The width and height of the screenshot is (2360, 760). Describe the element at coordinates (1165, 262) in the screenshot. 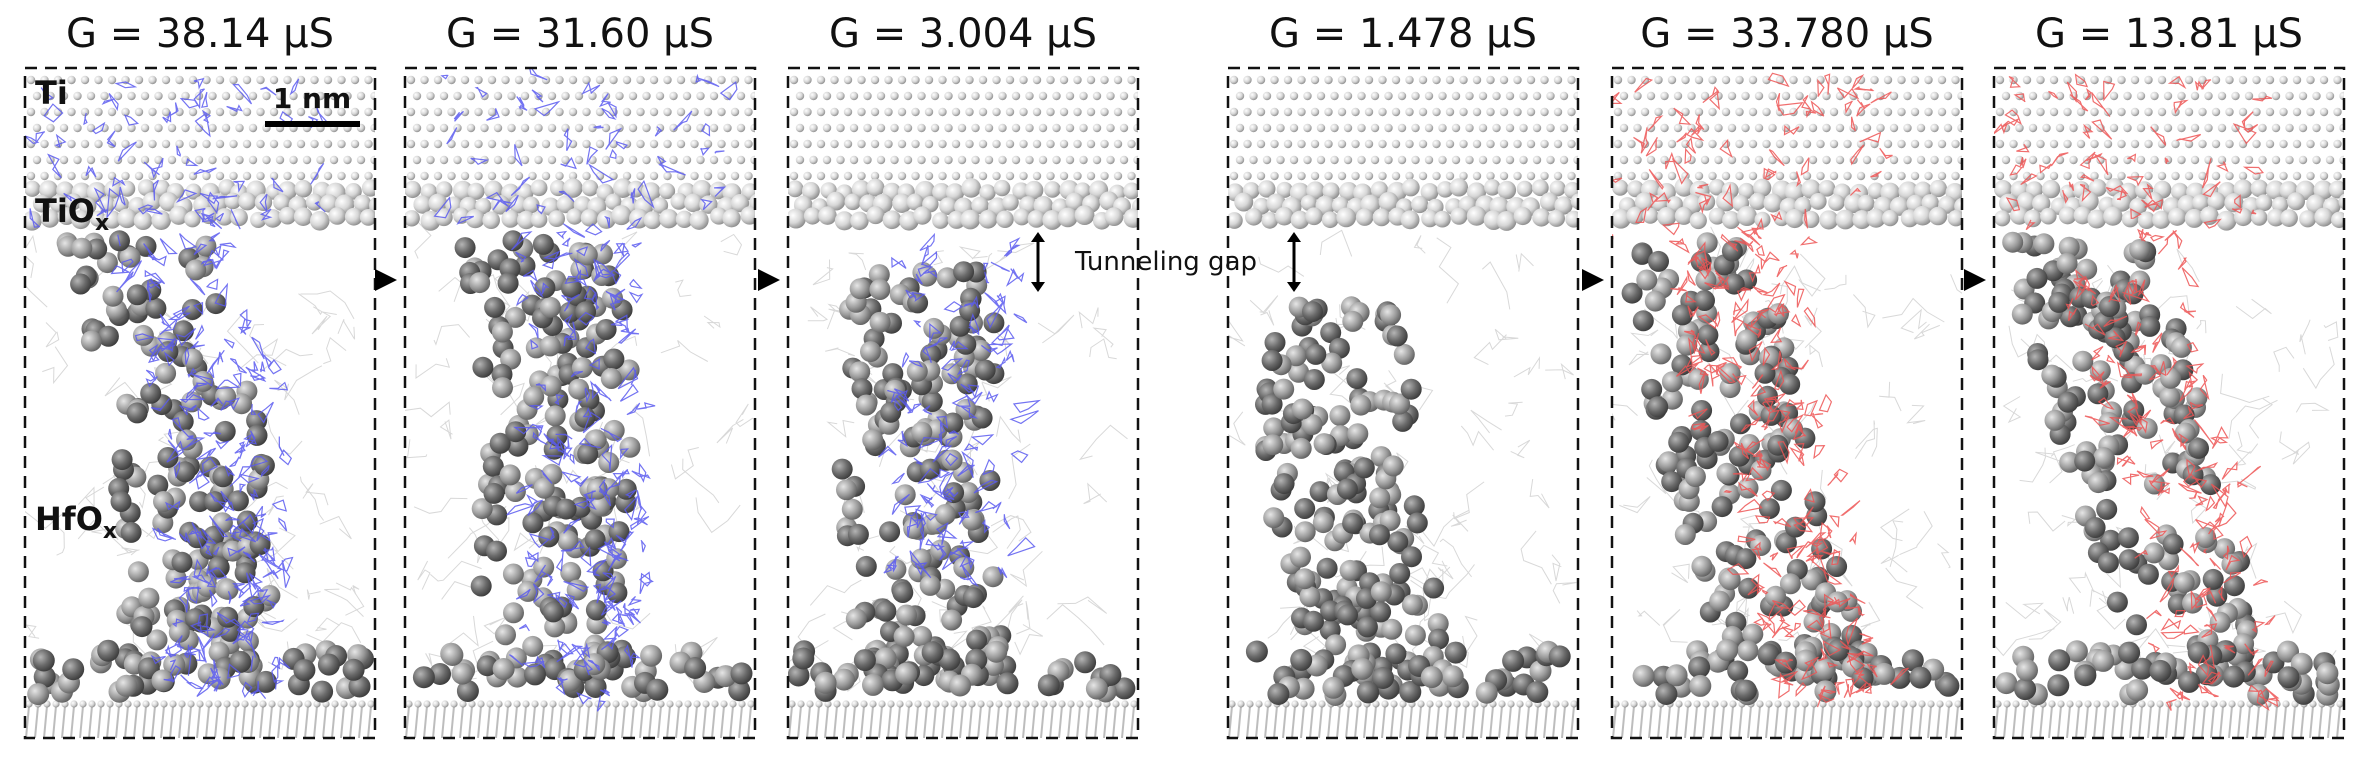

I see `tunneling-gap-label: Tunneling gap` at that location.